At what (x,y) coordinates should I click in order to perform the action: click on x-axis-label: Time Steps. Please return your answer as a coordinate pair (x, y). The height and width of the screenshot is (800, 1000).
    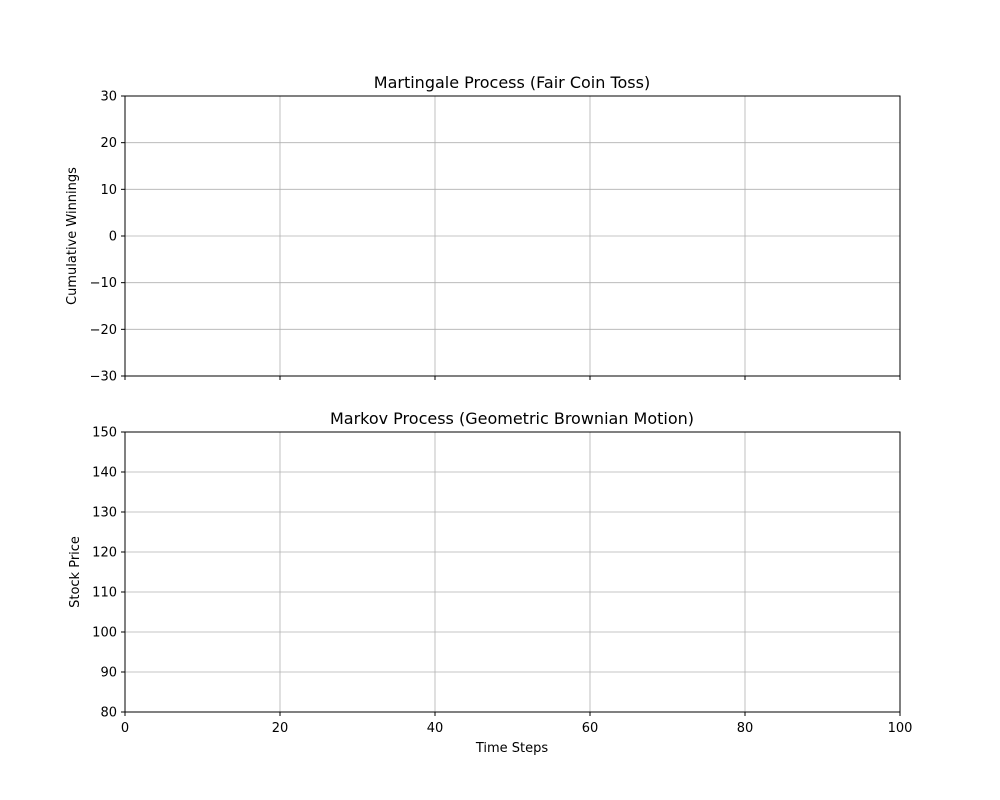
    Looking at the image, I should click on (512, 748).